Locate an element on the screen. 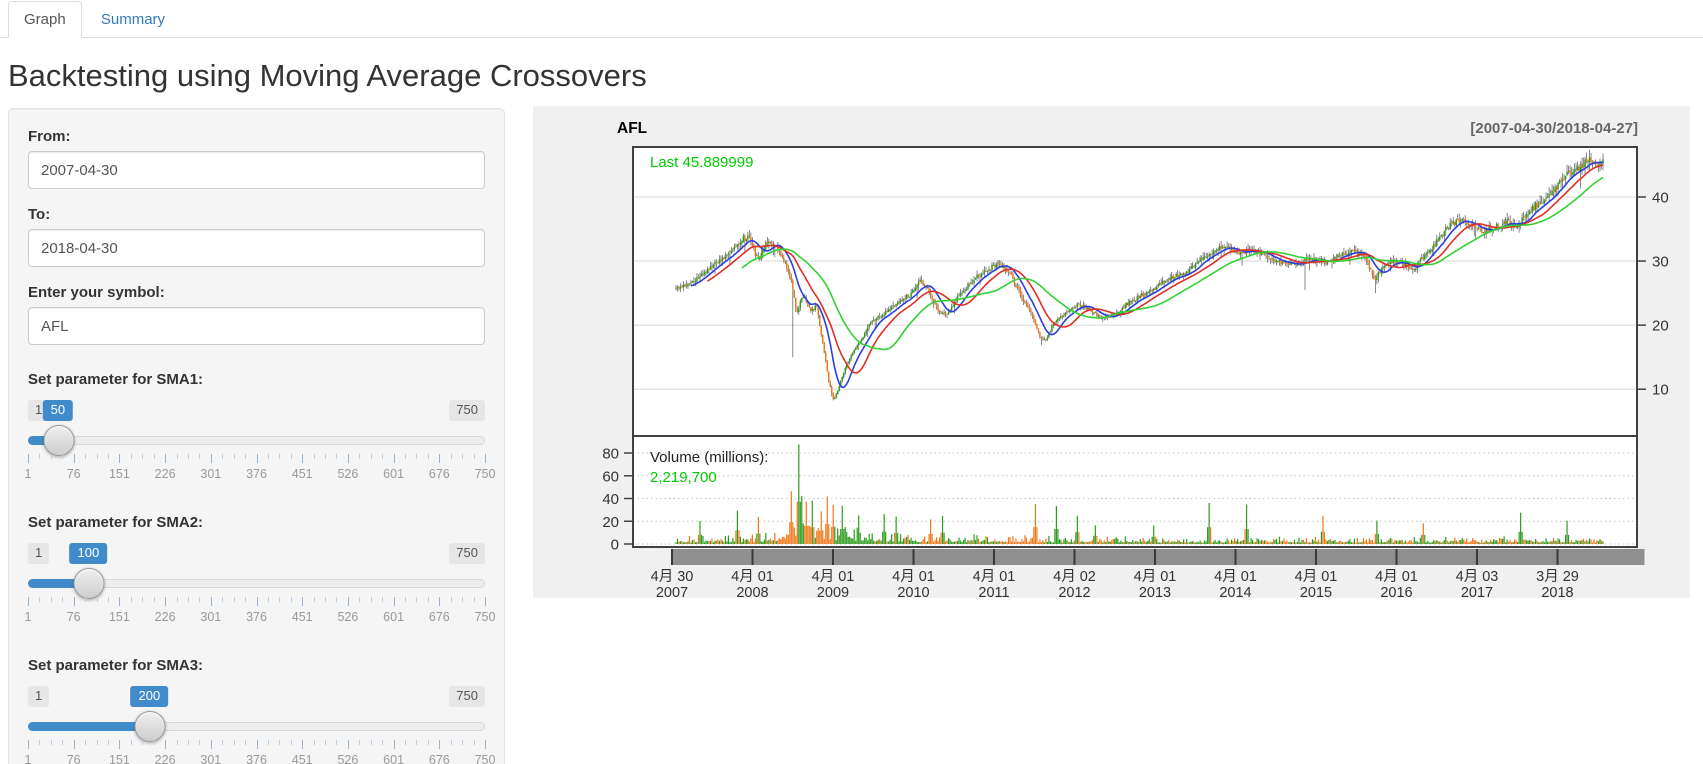 This screenshot has width=1703, height=764. svg-text: 30 is located at coordinates (1660, 262).